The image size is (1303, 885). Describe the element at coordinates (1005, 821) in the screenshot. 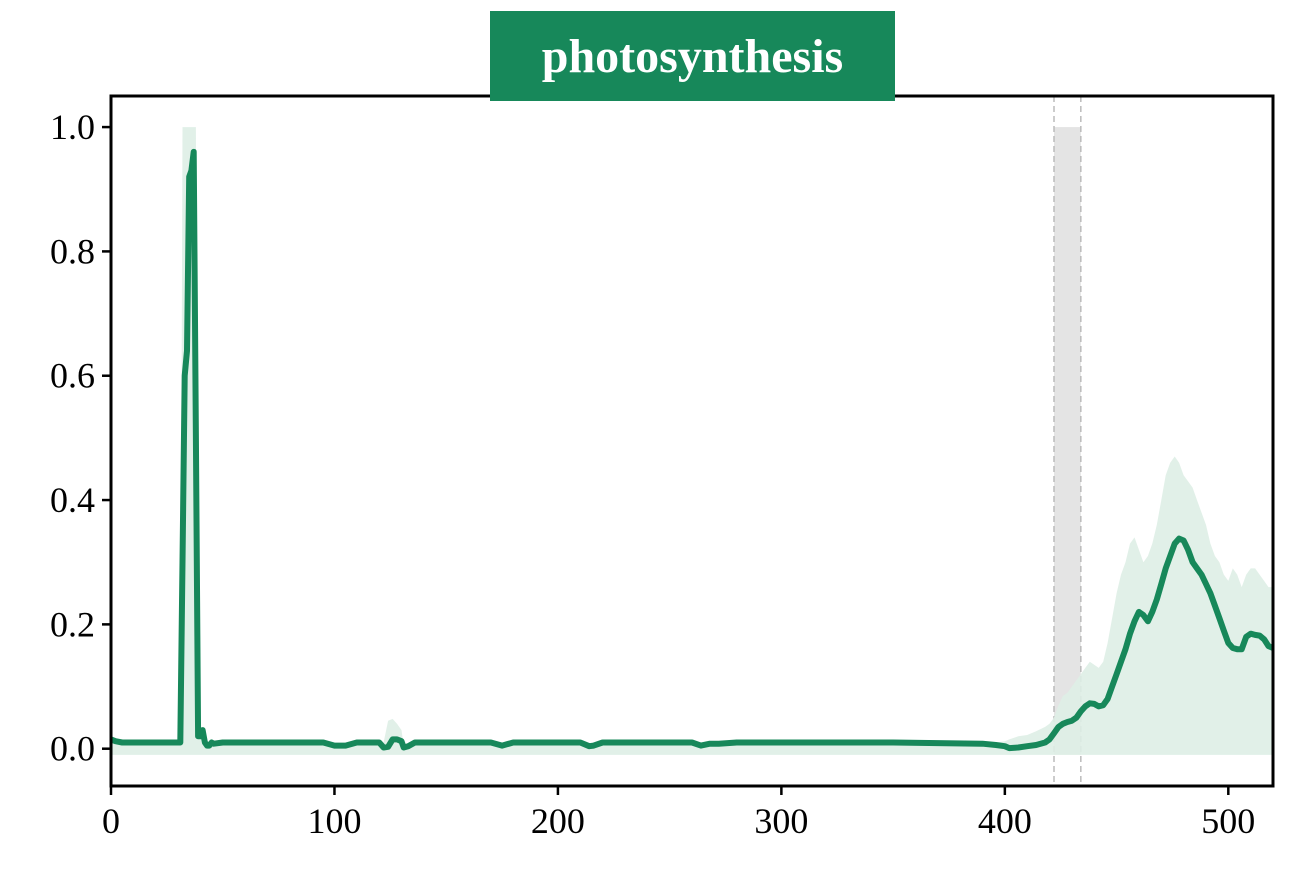

I see `x-tick-label: 400` at that location.